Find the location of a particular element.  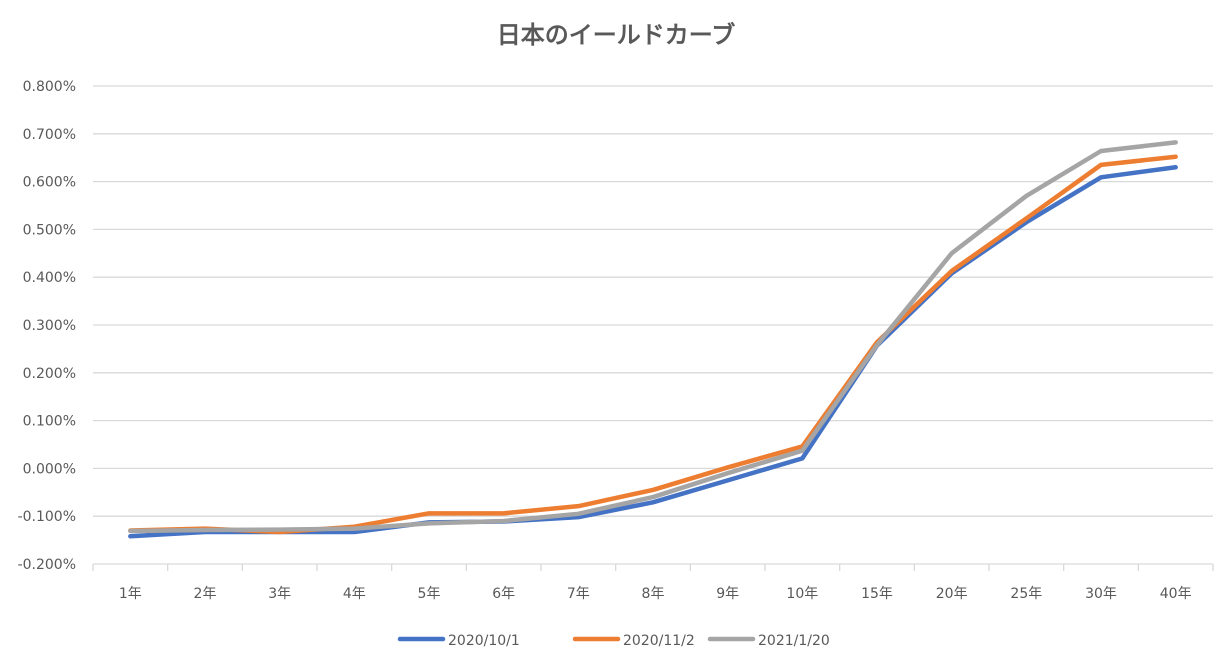

legend-label: 2021/1/20 is located at coordinates (794, 641).